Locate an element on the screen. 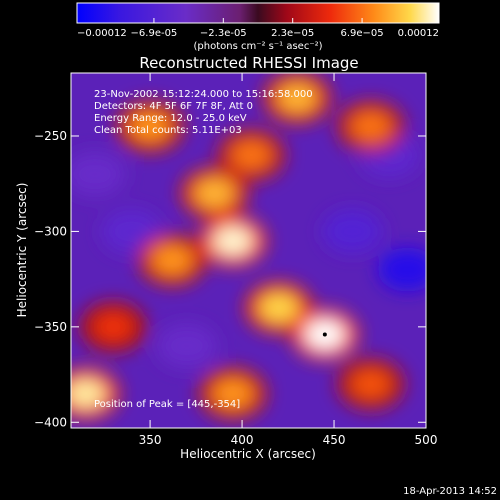 Image resolution: width=500 pixels, height=500 pixels. colorbar-tick-label: −0.00012 is located at coordinates (102, 33).